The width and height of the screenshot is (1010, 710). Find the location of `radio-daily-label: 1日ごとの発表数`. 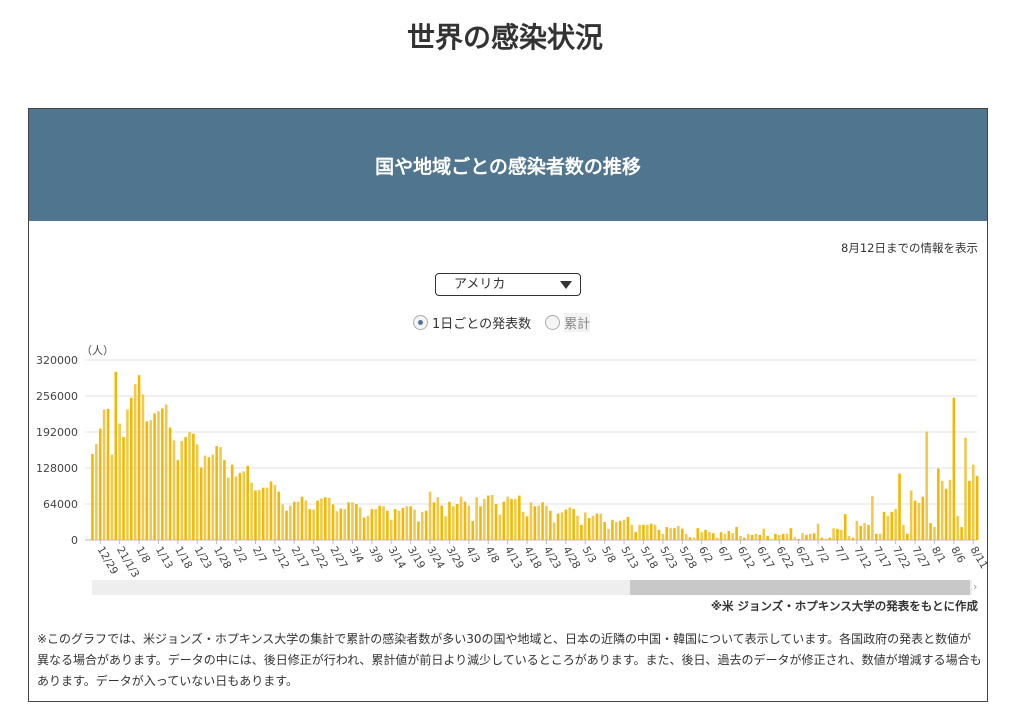

radio-daily-label: 1日ごとの発表数 is located at coordinates (482, 324).